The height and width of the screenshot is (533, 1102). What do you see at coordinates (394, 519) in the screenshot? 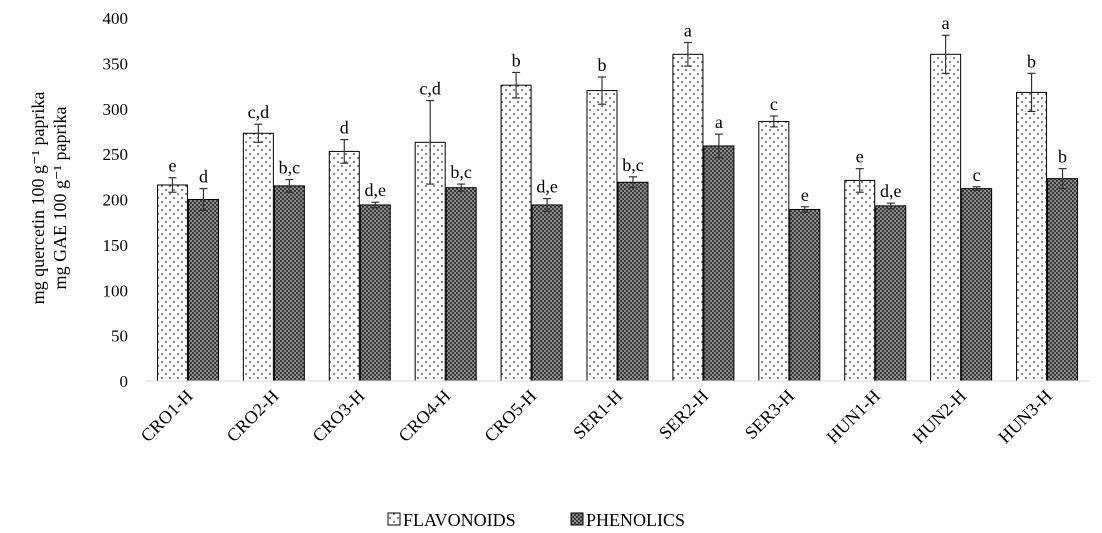
I see `legend-swatch-flavonoids` at bounding box center [394, 519].